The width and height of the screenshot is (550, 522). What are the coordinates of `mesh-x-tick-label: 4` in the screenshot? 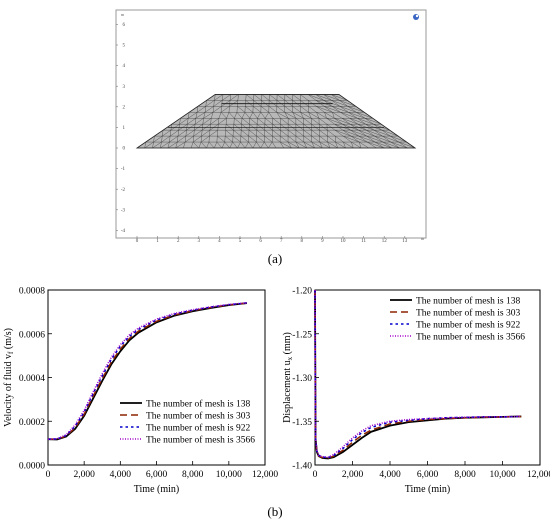 It's located at (219, 241).